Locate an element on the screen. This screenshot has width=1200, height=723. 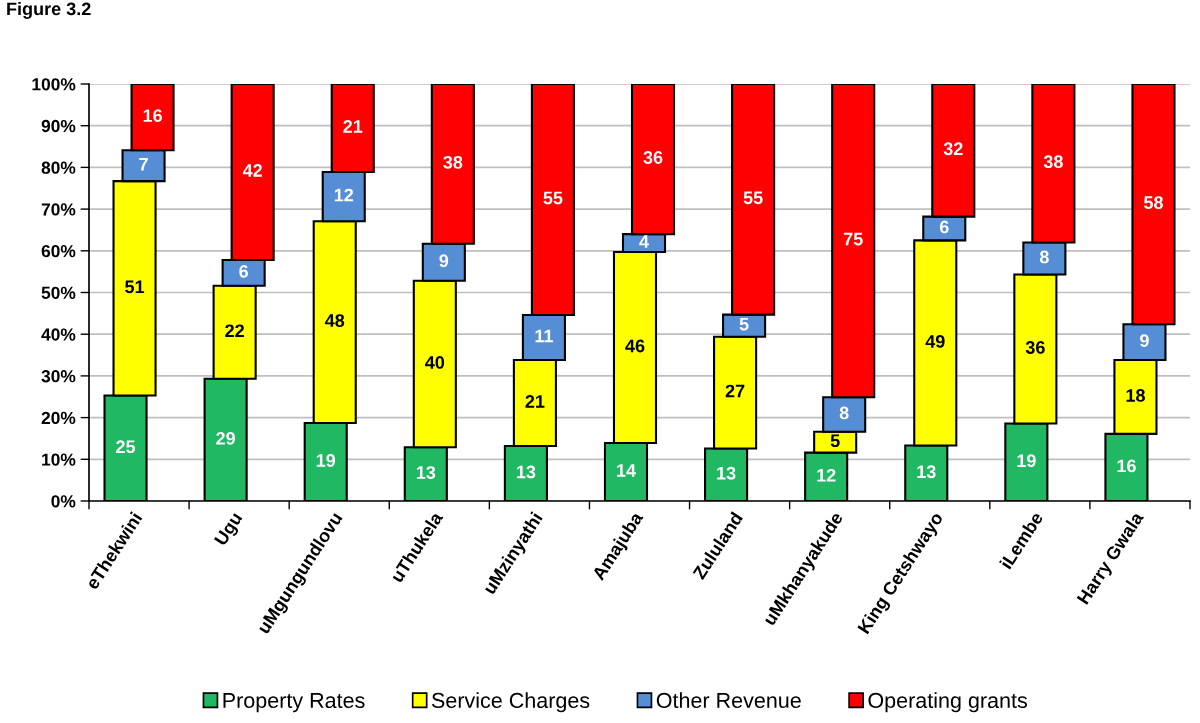
legend-label: Other Revenue is located at coordinates (728, 700).